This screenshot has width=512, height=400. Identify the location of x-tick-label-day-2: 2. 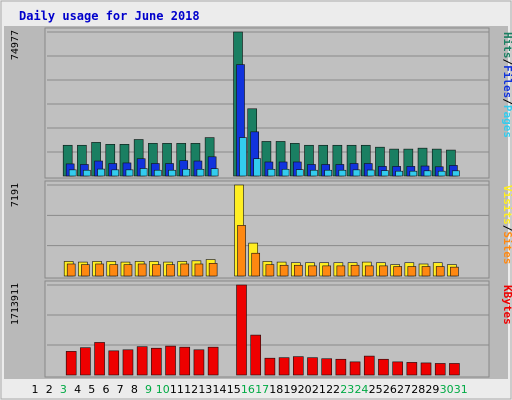
(49, 389).